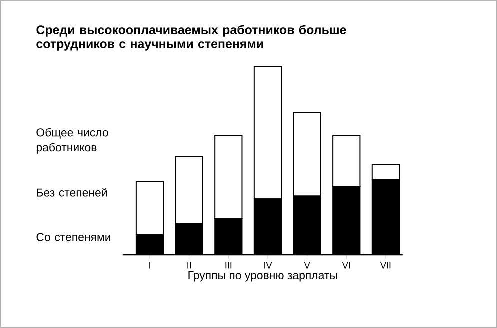  I want to click on x-tick-label: V, so click(307, 265).